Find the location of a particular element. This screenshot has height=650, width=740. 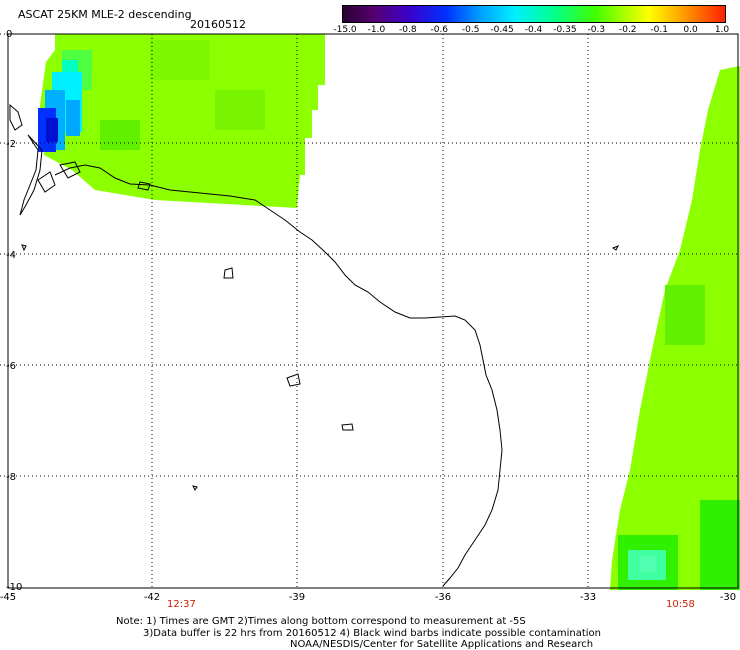

colorbar is located at coordinates (534, 14).